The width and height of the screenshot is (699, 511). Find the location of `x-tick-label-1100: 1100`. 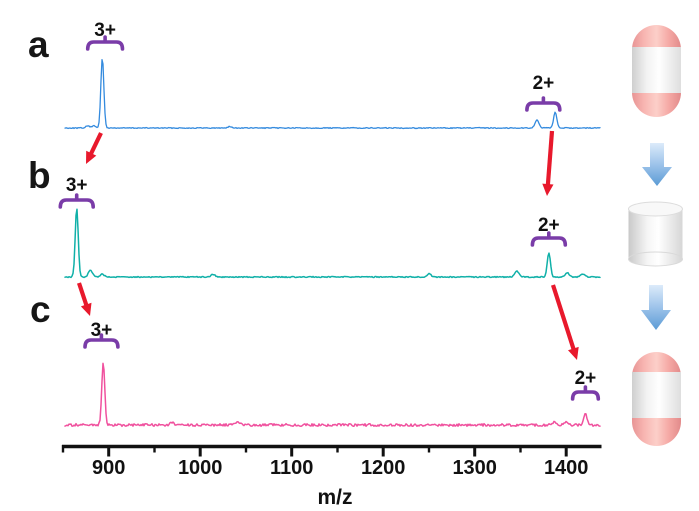

x-tick-label-1100: 1100 is located at coordinates (291, 468).